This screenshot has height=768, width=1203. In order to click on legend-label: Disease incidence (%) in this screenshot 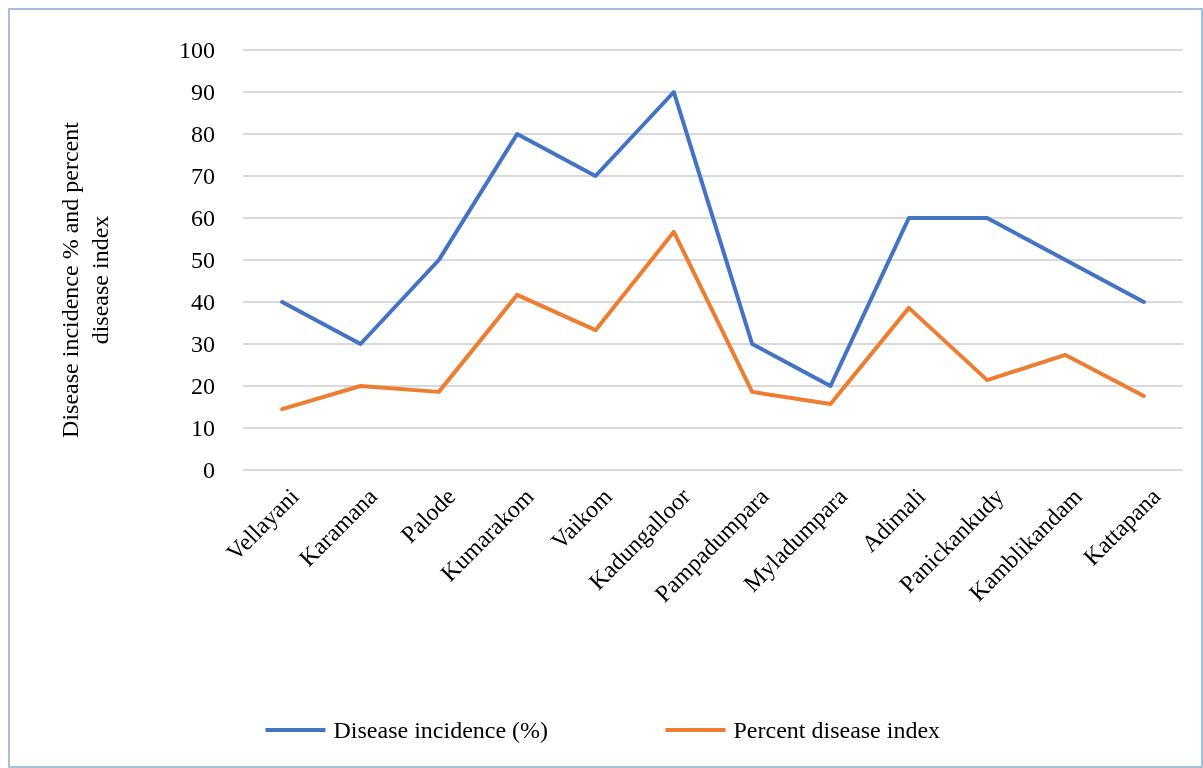, I will do `click(441, 730)`.